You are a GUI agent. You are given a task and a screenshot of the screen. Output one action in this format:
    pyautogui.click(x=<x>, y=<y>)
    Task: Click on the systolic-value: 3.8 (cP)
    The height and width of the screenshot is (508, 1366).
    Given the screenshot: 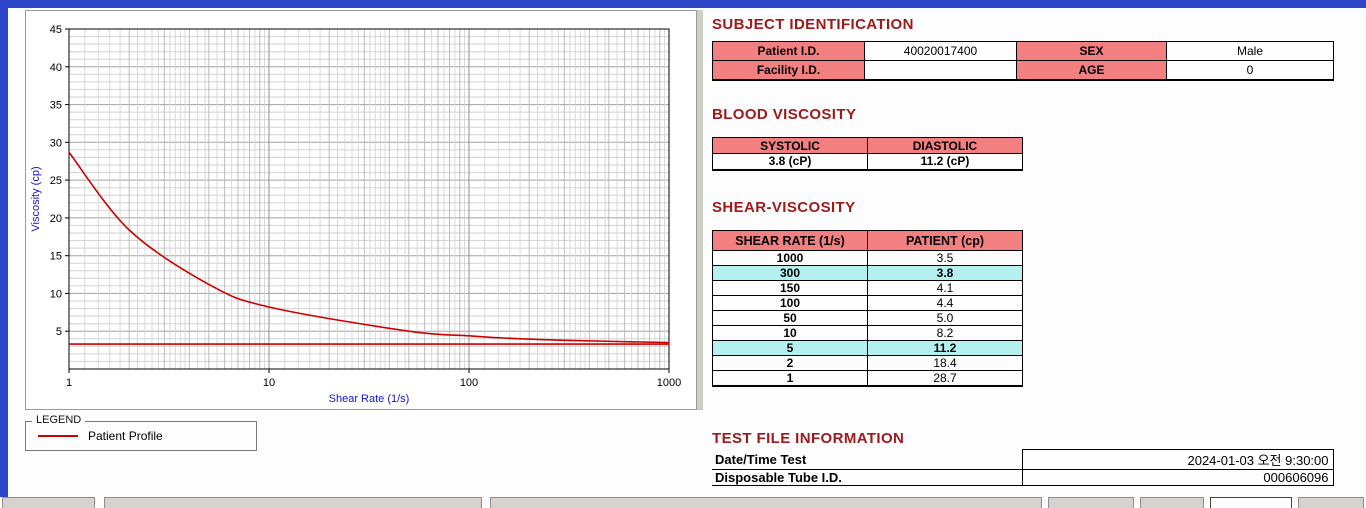 What is the action you would take?
    pyautogui.click(x=790, y=161)
    